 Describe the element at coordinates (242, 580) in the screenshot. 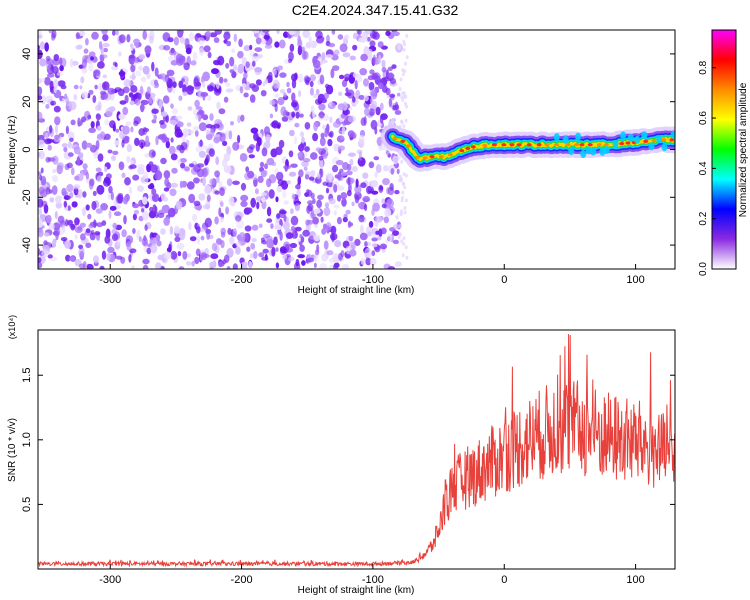

I see `x-tick-label: -200` at that location.